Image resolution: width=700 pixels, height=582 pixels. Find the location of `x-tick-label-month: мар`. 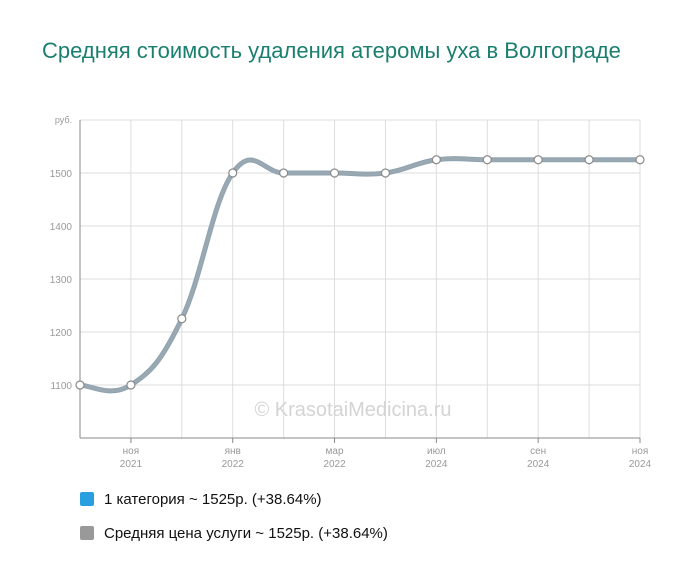

x-tick-label-month: мар is located at coordinates (335, 451).